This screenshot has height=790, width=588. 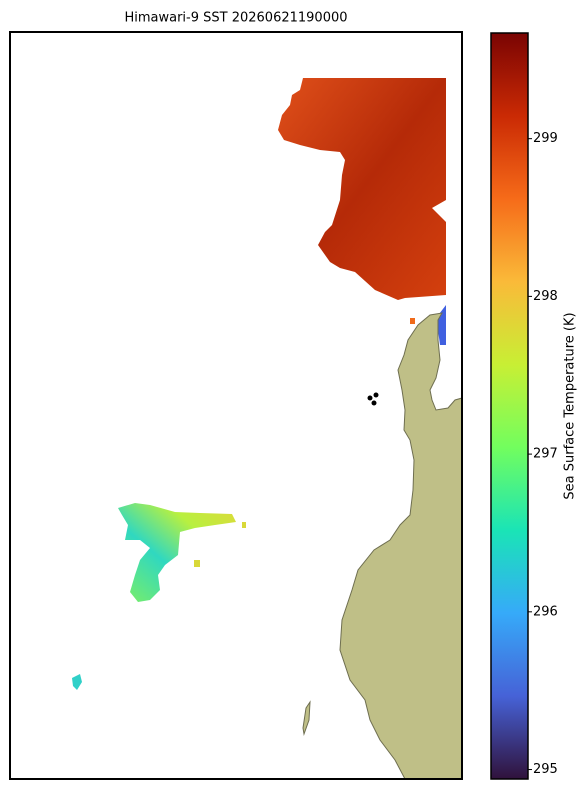 What do you see at coordinates (570, 405) in the screenshot?
I see `colorbar-label: Sea Surface Temperature (K)` at bounding box center [570, 405].